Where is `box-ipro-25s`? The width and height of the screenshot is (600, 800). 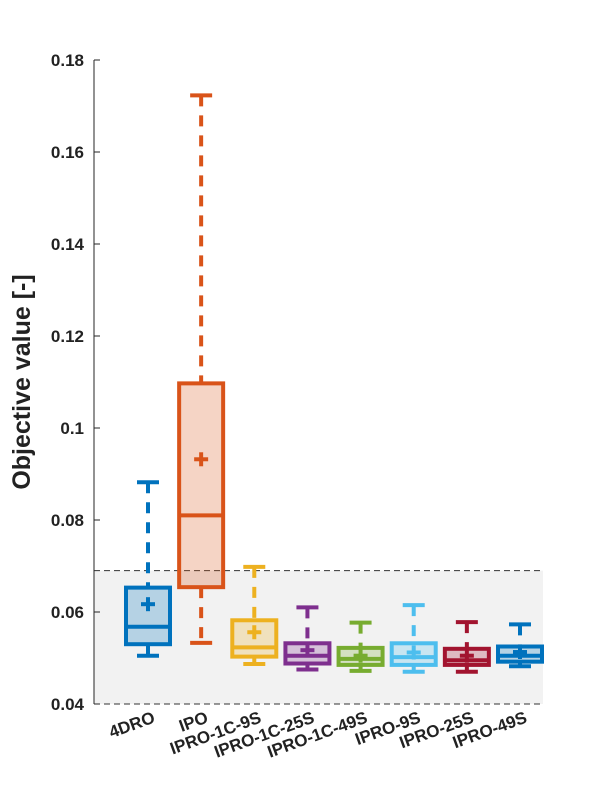 box-ipro-25s is located at coordinates (466, 647).